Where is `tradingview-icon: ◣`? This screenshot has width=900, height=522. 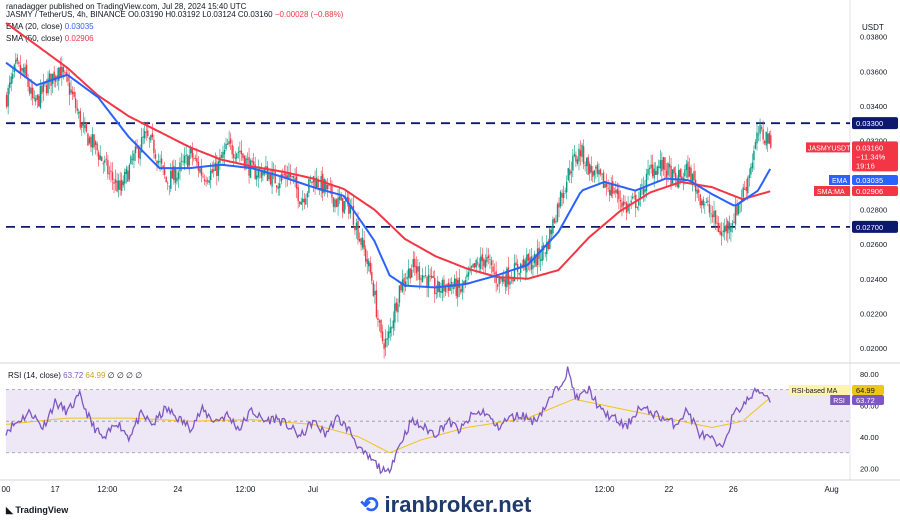 tradingview-icon: ◣ is located at coordinates (11, 510).